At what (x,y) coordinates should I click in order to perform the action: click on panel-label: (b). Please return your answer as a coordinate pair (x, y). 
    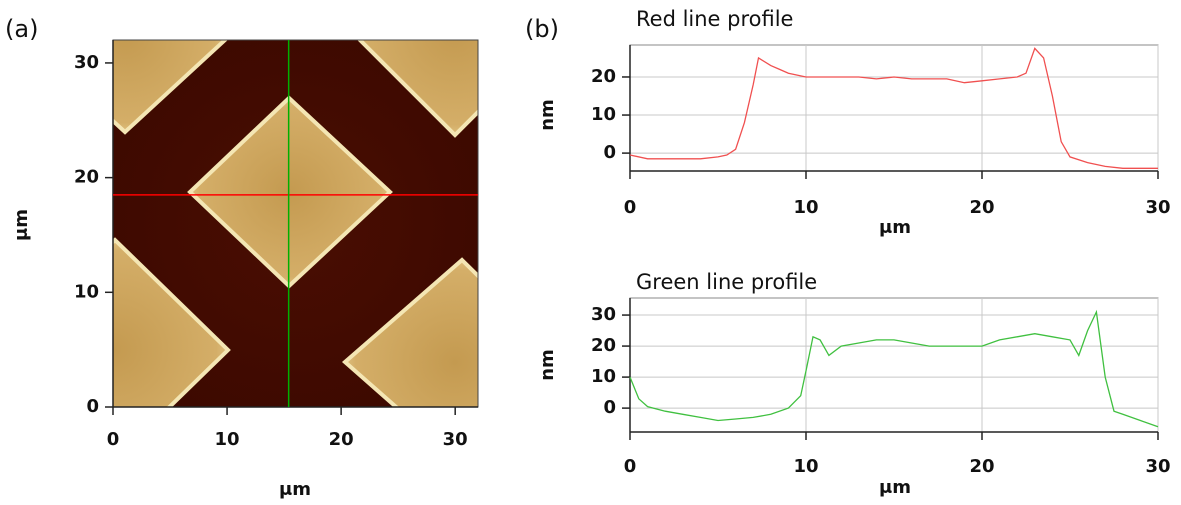
    Looking at the image, I should click on (542, 29).